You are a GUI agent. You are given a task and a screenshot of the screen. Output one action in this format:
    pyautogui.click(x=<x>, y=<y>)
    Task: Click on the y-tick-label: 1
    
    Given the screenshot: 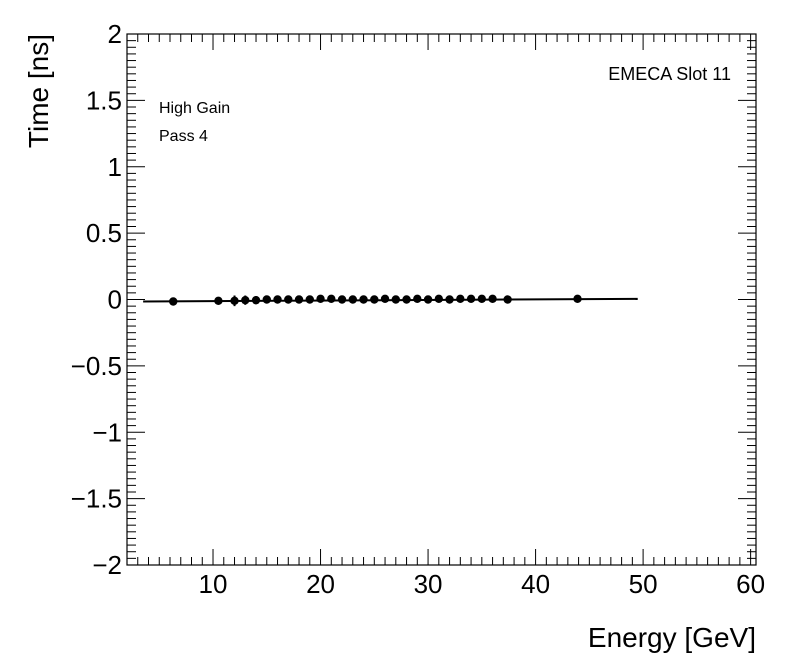 What is the action you would take?
    pyautogui.click(x=115, y=167)
    